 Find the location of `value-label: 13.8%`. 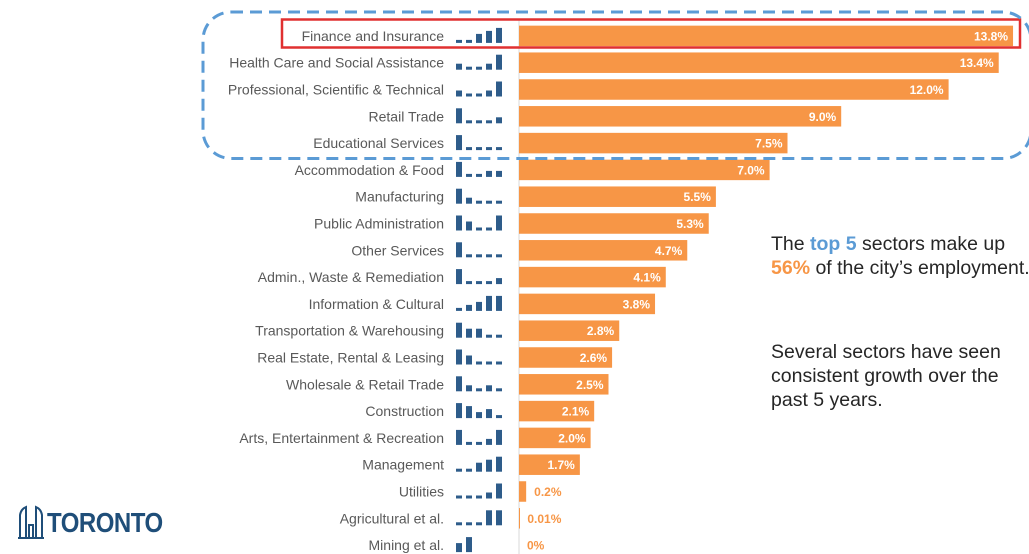

value-label: 13.8% is located at coordinates (991, 36).